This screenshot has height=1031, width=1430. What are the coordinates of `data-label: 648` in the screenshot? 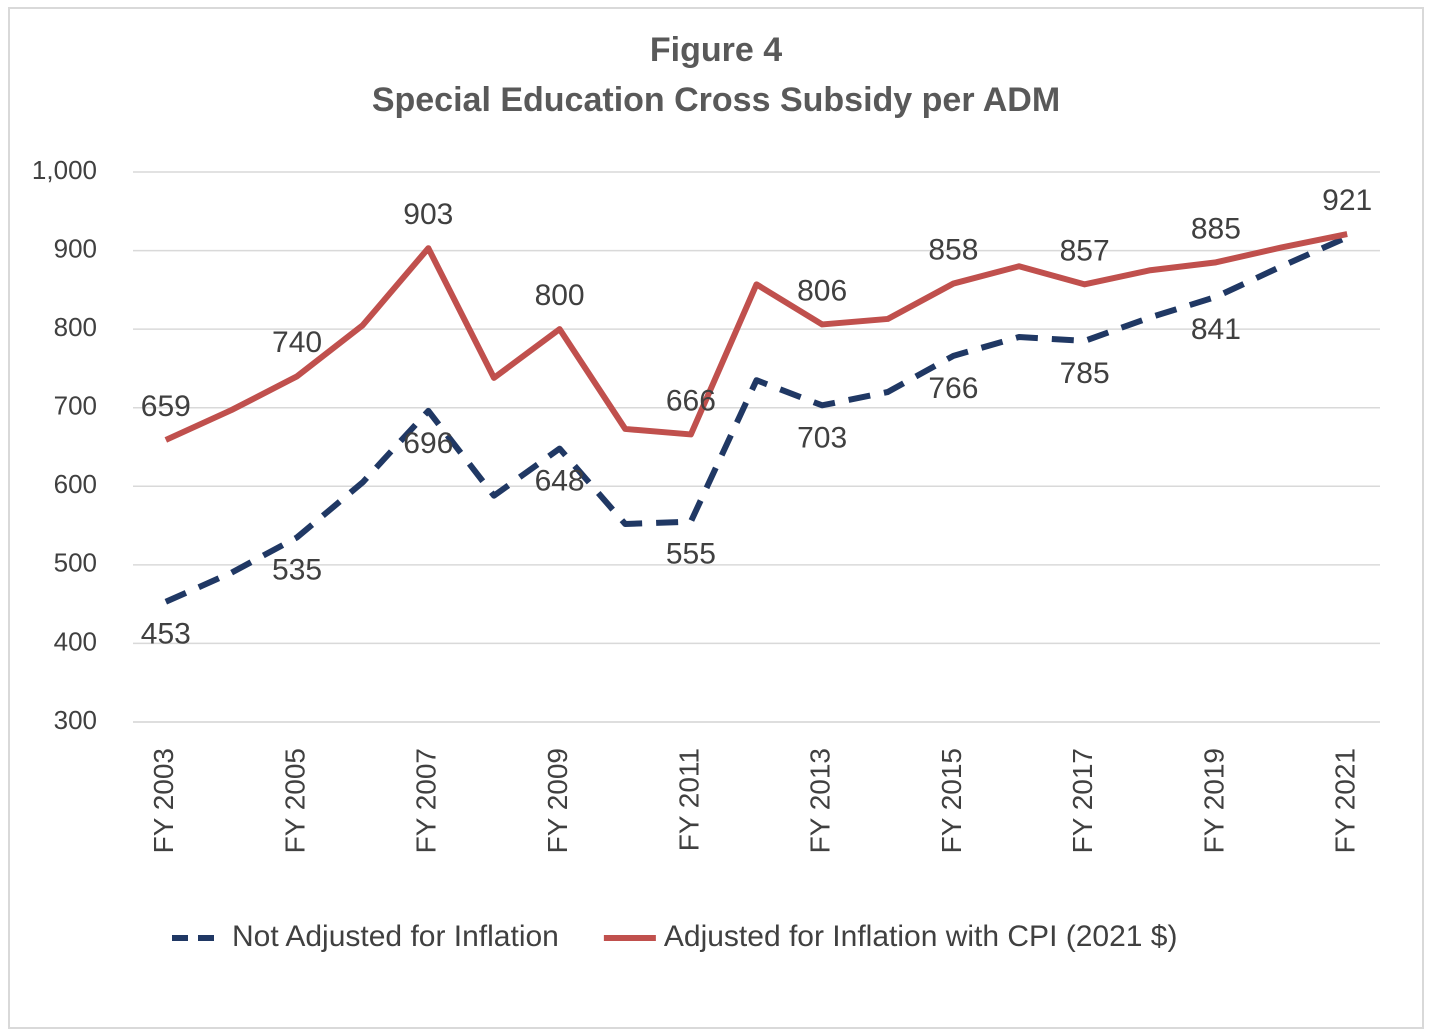 It's located at (560, 480).